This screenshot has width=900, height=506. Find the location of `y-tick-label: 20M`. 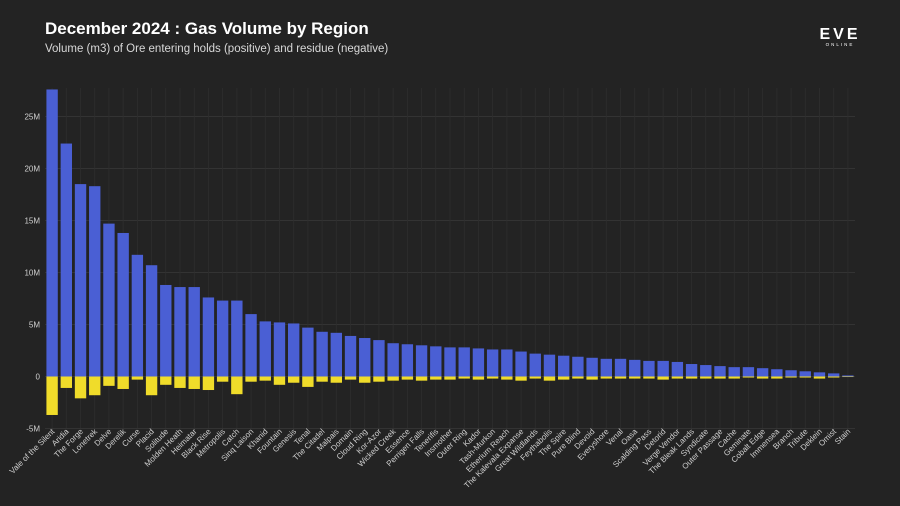

y-tick-label: 20M is located at coordinates (32, 169).